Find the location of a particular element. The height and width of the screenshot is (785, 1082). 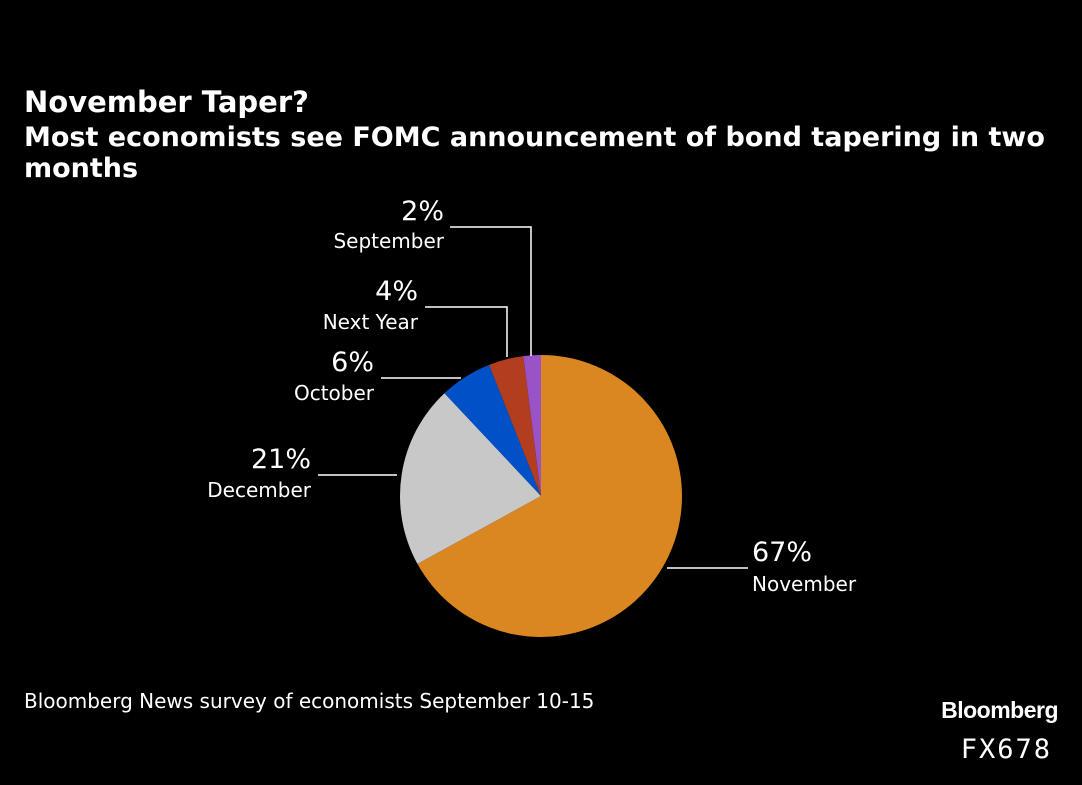

value-label-december: 21% is located at coordinates (281, 459).